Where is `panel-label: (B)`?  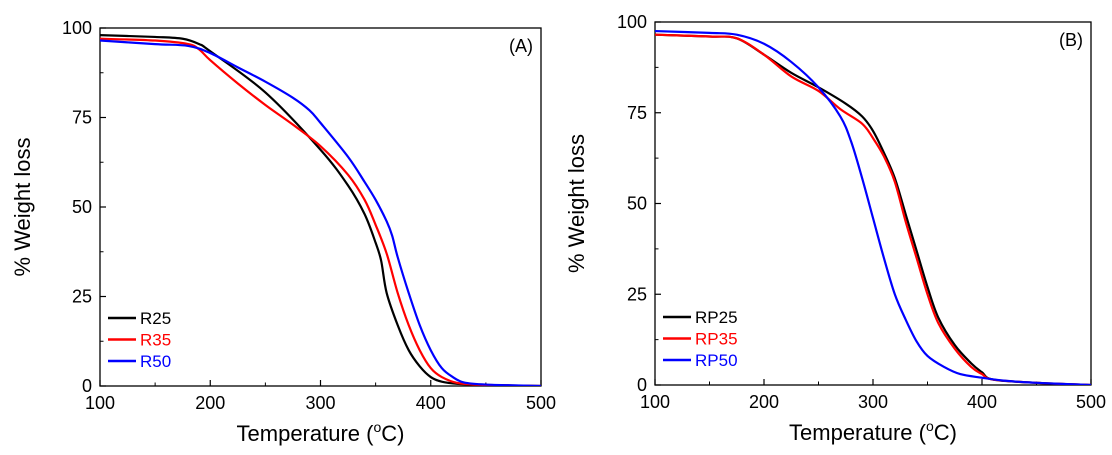 panel-label: (B) is located at coordinates (1071, 40).